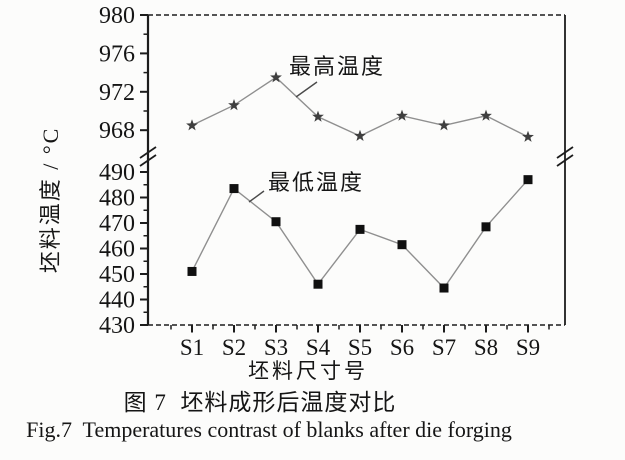  What do you see at coordinates (234, 347) in the screenshot?
I see `x-tick-label: S2` at bounding box center [234, 347].